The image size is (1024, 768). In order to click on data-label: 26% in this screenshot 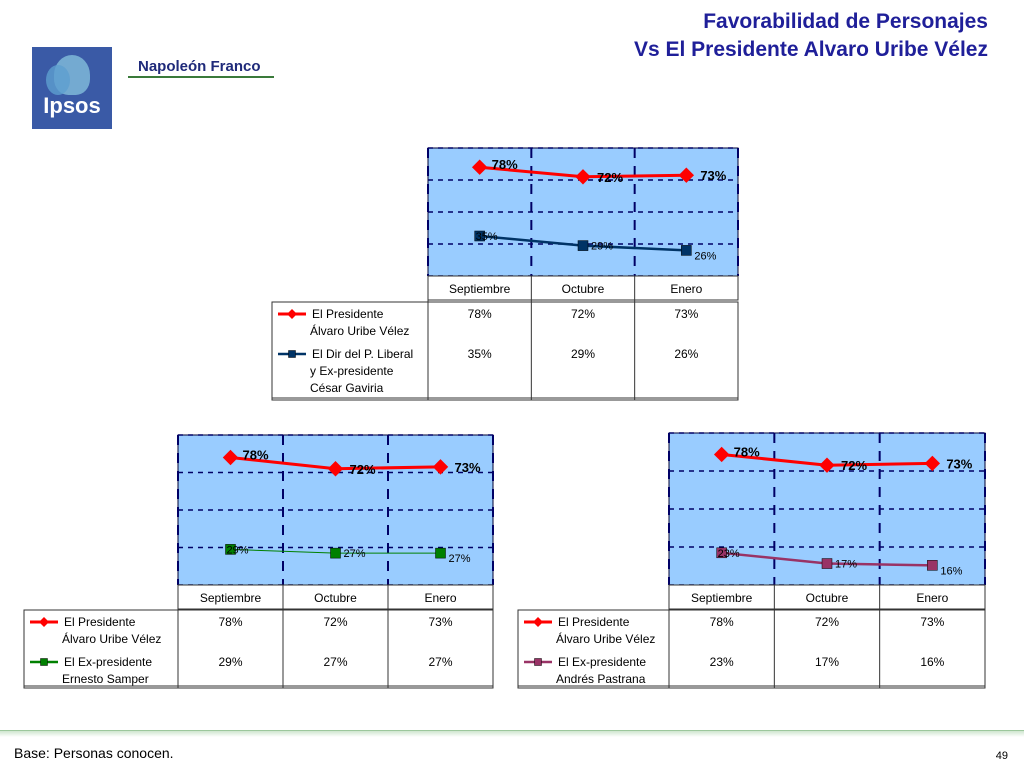, I will do `click(705, 256)`.